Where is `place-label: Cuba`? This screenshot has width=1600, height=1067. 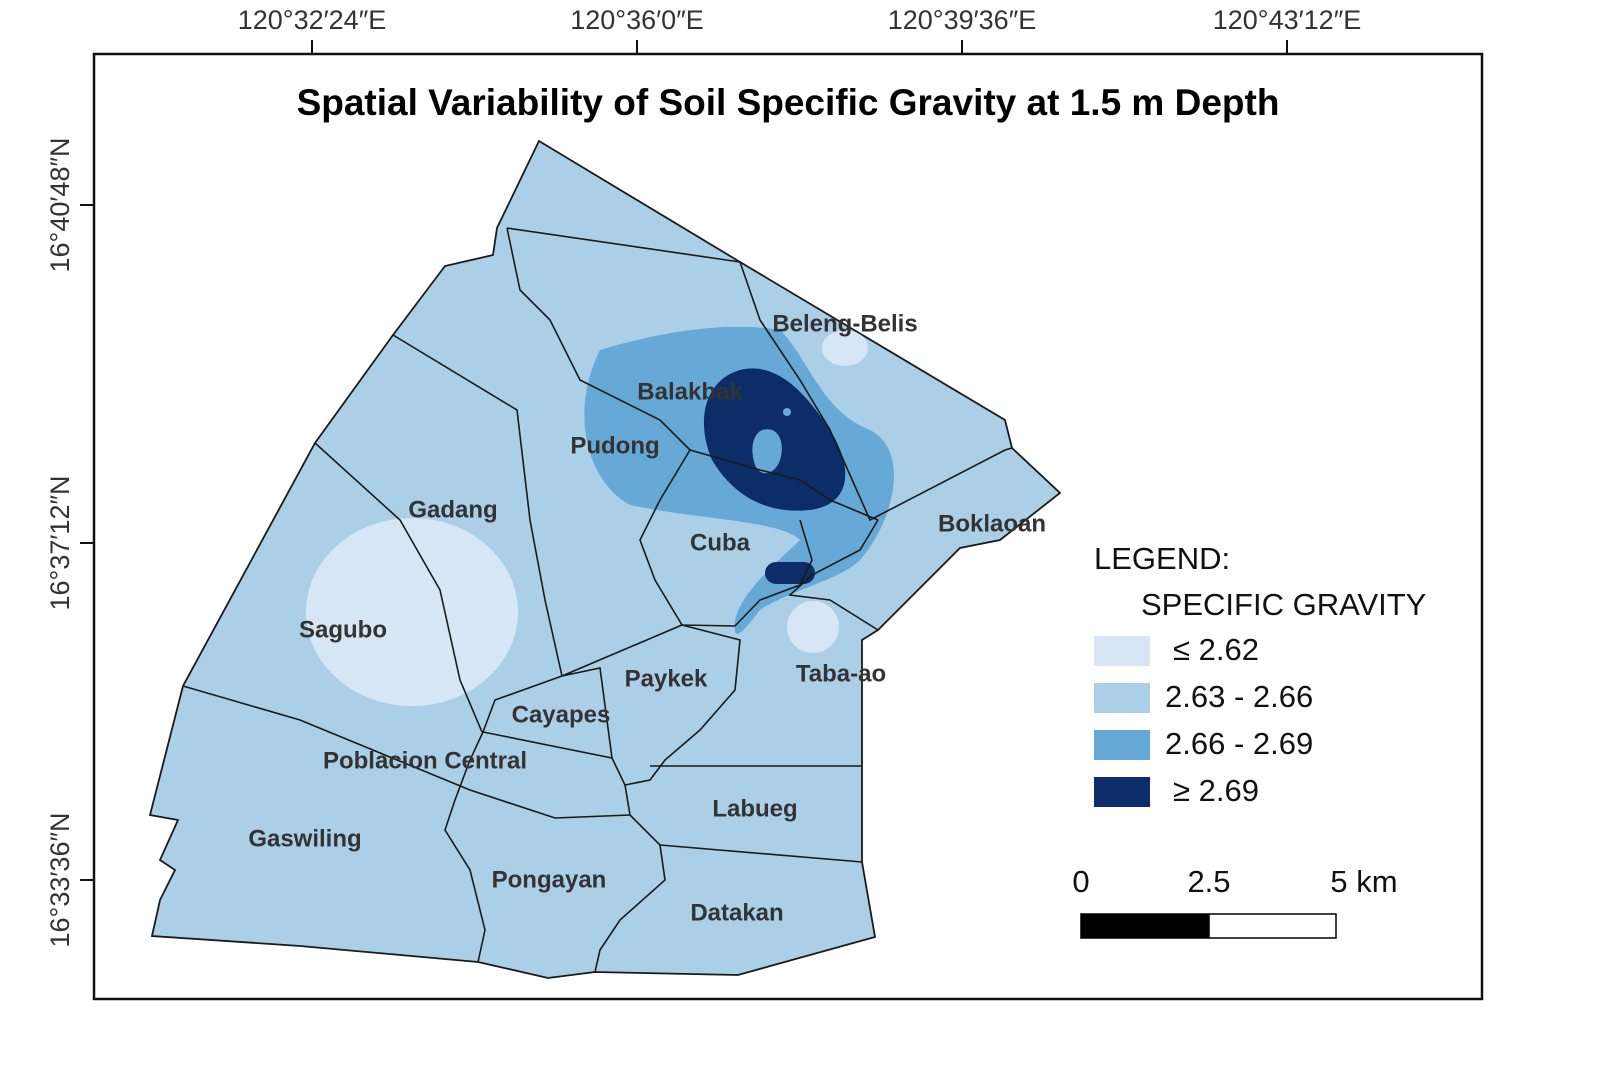
place-label: Cuba is located at coordinates (720, 542).